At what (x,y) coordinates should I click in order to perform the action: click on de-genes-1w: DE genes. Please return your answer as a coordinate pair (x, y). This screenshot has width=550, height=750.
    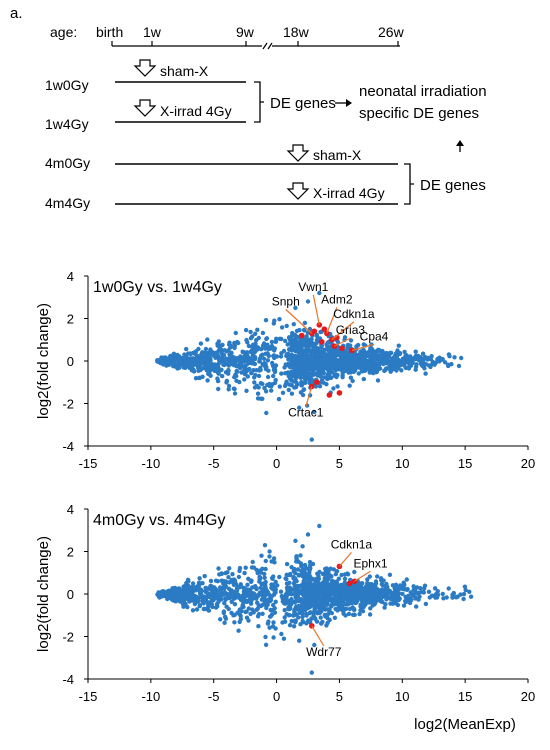
    Looking at the image, I should click on (303, 103).